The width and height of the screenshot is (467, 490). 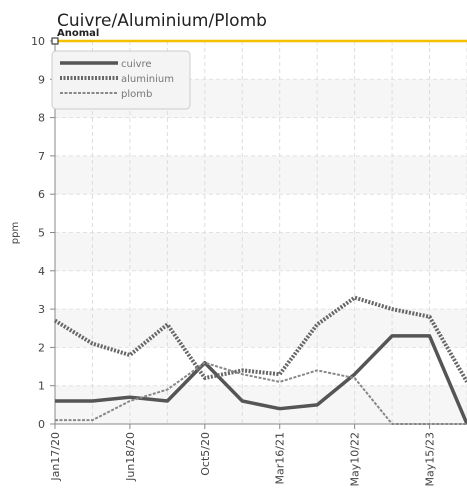 I want to click on y-tick-label: 4, so click(x=41, y=271).